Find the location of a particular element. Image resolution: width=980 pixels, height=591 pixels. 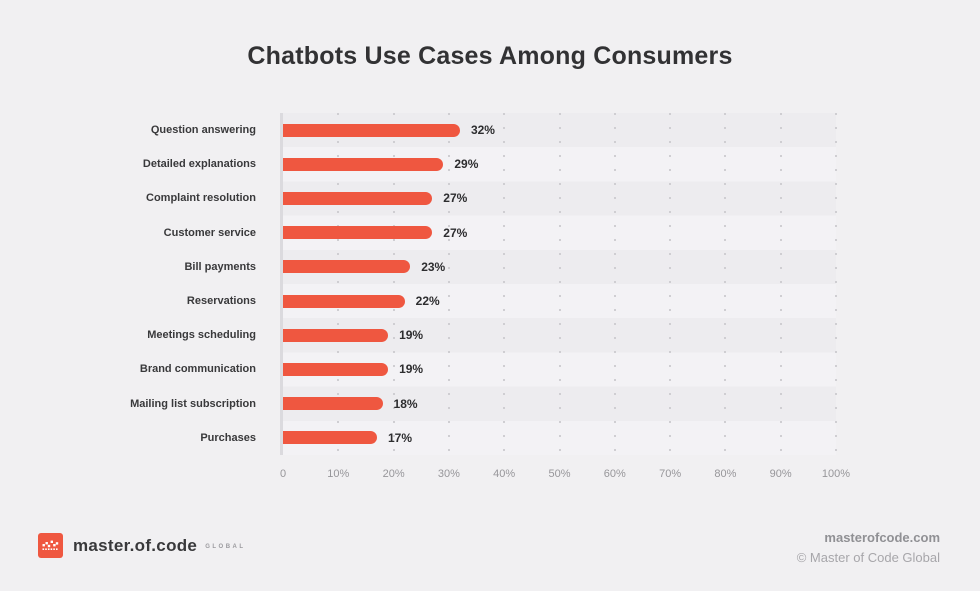

x-tick-label: 80% is located at coordinates (725, 474).